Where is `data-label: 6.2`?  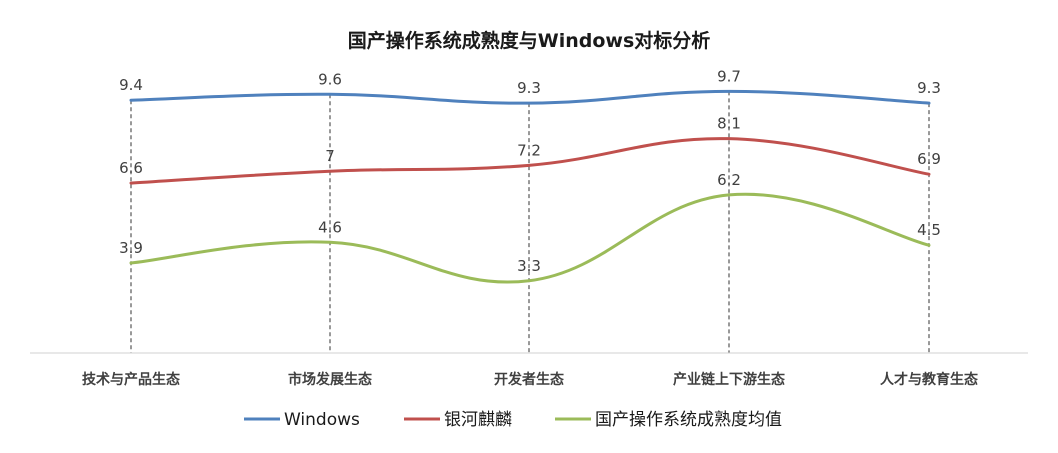 data-label: 6.2 is located at coordinates (729, 180).